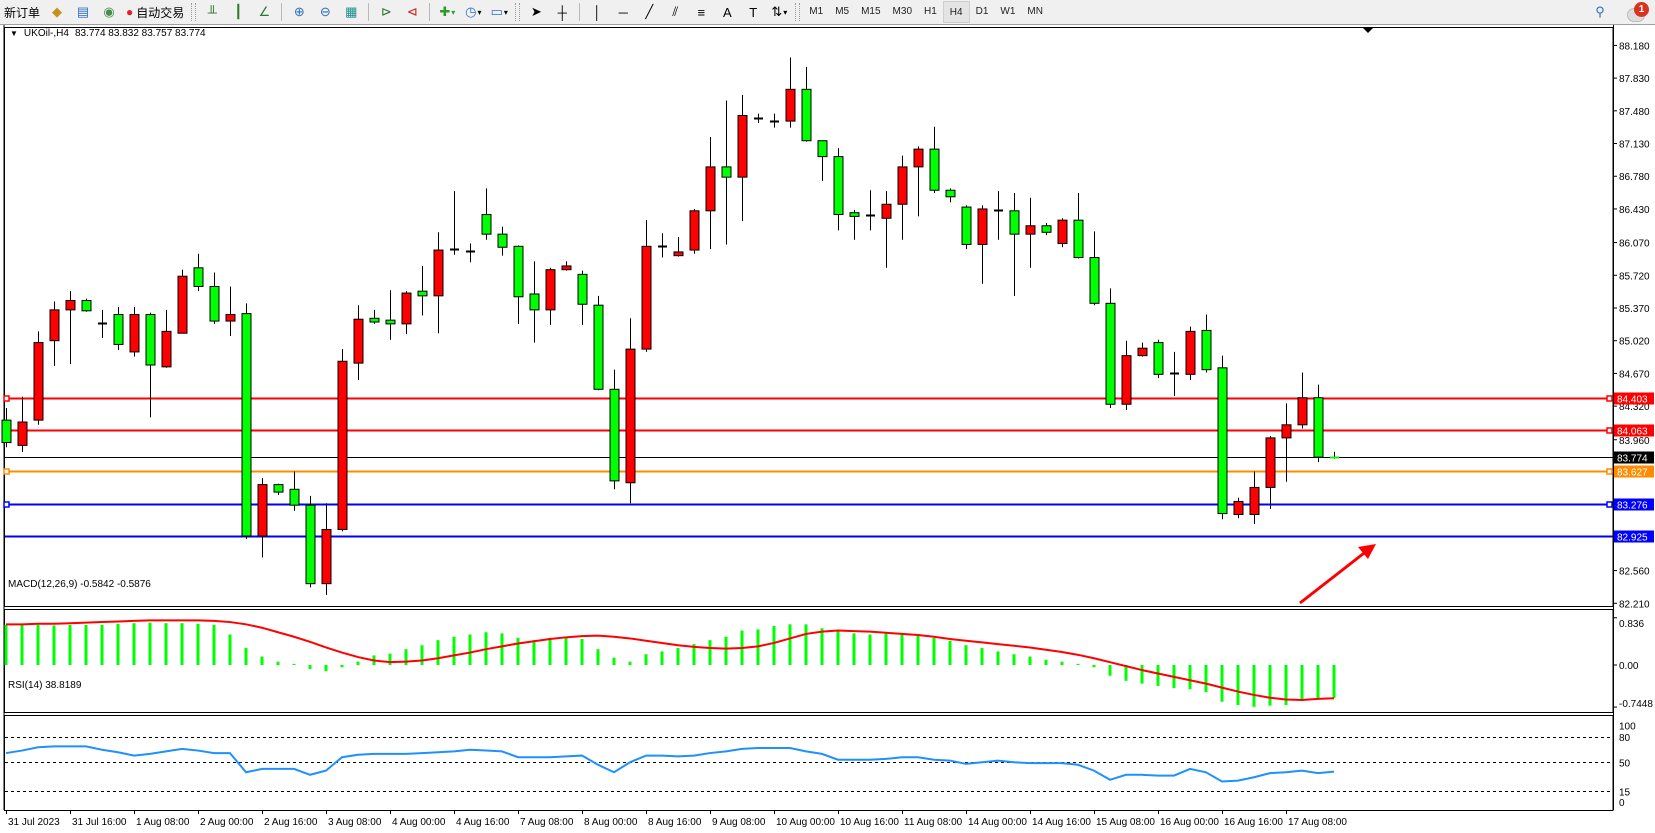 The height and width of the screenshot is (833, 1655). I want to click on trendline-icon: ╱, so click(649, 11).